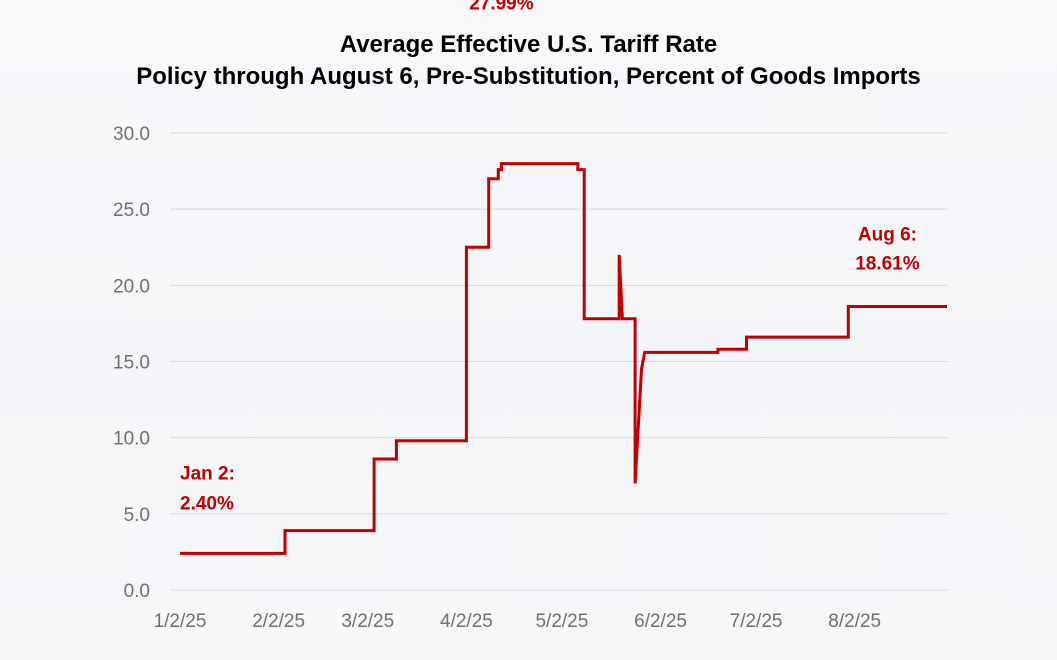  What do you see at coordinates (180, 621) in the screenshot?
I see `x-tick-label: 1/2/25` at bounding box center [180, 621].